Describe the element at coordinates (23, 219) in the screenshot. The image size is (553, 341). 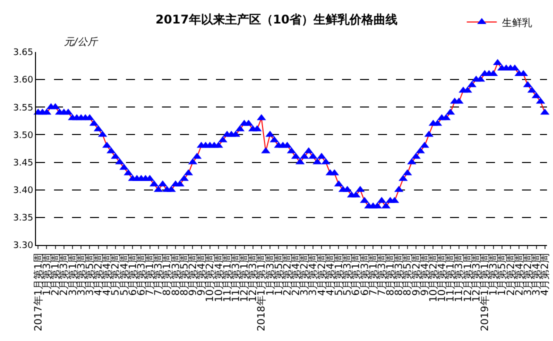
I see `y-tick-label: 3.35` at that location.